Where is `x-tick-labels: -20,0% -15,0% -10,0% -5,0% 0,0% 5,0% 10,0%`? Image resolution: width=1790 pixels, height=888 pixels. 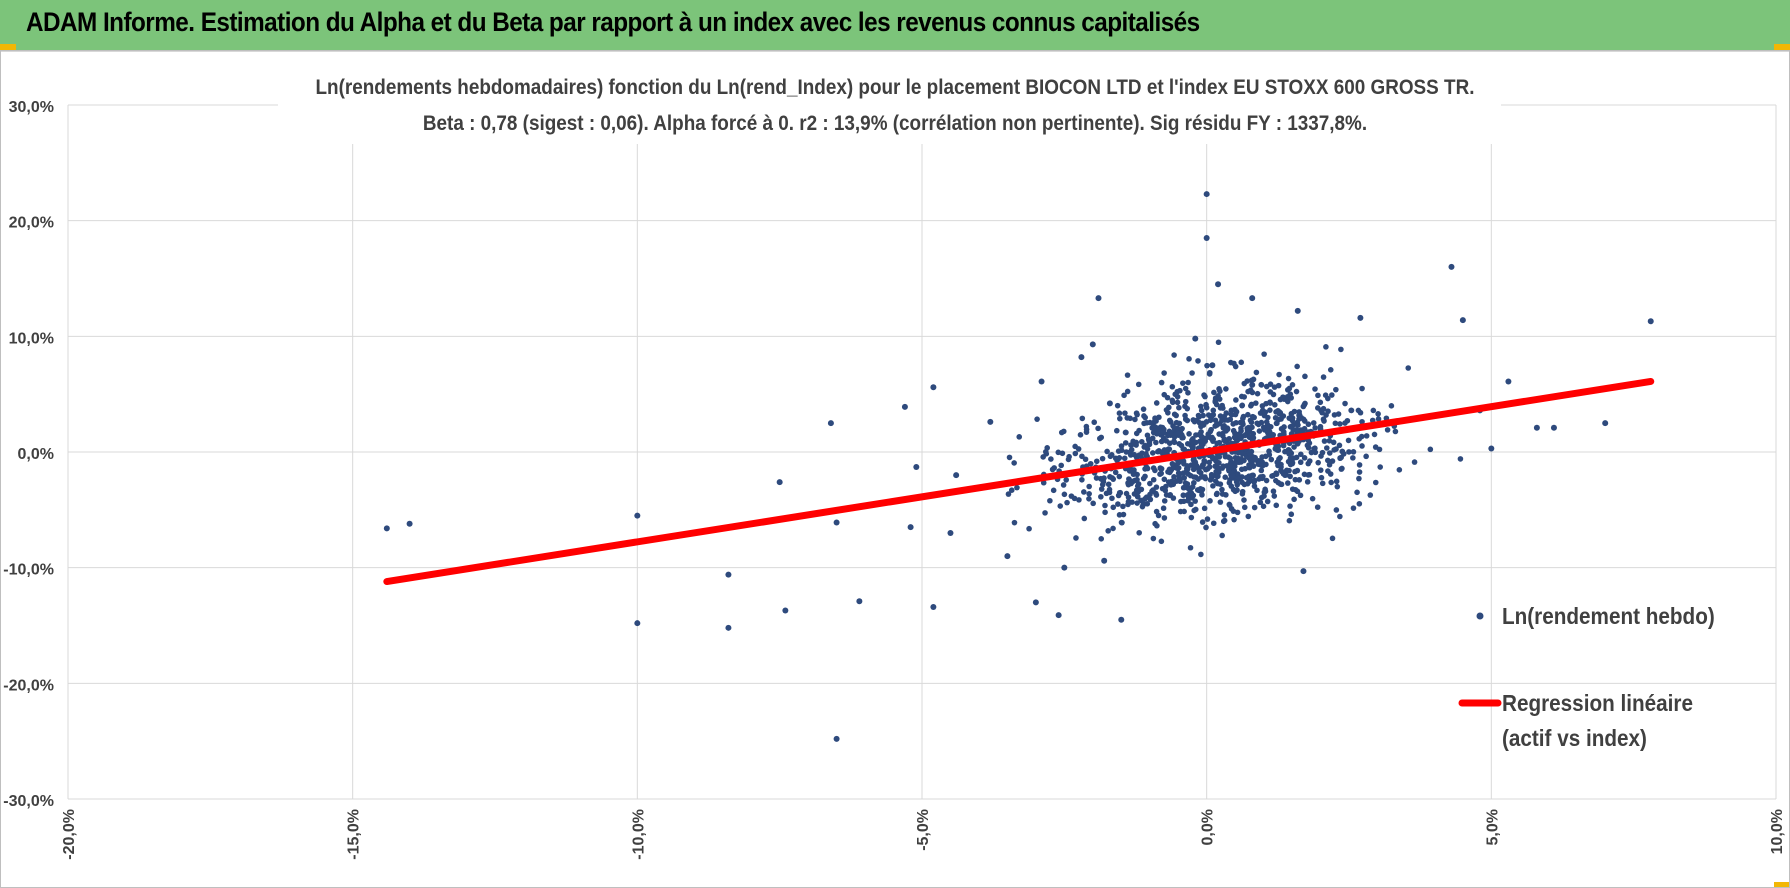
x-tick-labels: -20,0% -15,0% -10,0% -5,0% 0,0% 5,0% 10,0% is located at coordinates (923, 834).